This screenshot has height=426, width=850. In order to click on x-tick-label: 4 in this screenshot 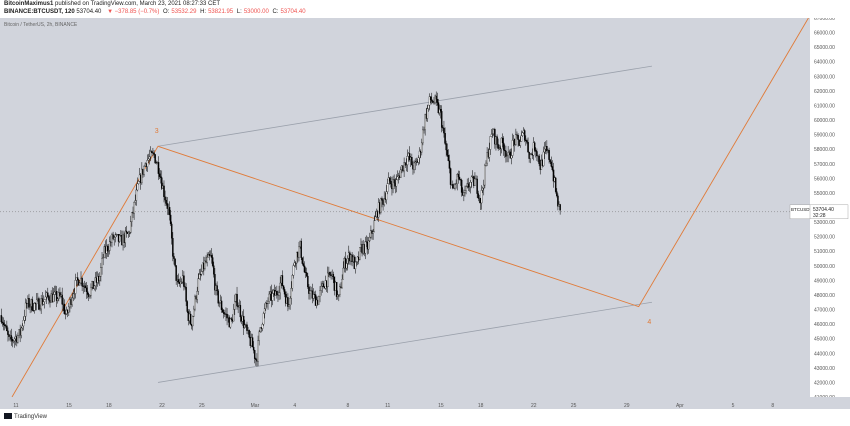, I will do `click(294, 406)`.